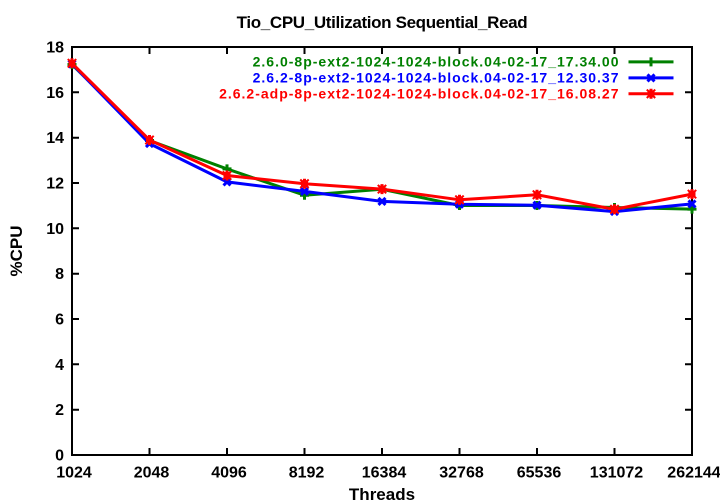 Image resolution: width=720 pixels, height=504 pixels. What do you see at coordinates (152, 473) in the screenshot?
I see `svg-text: 2048` at bounding box center [152, 473].